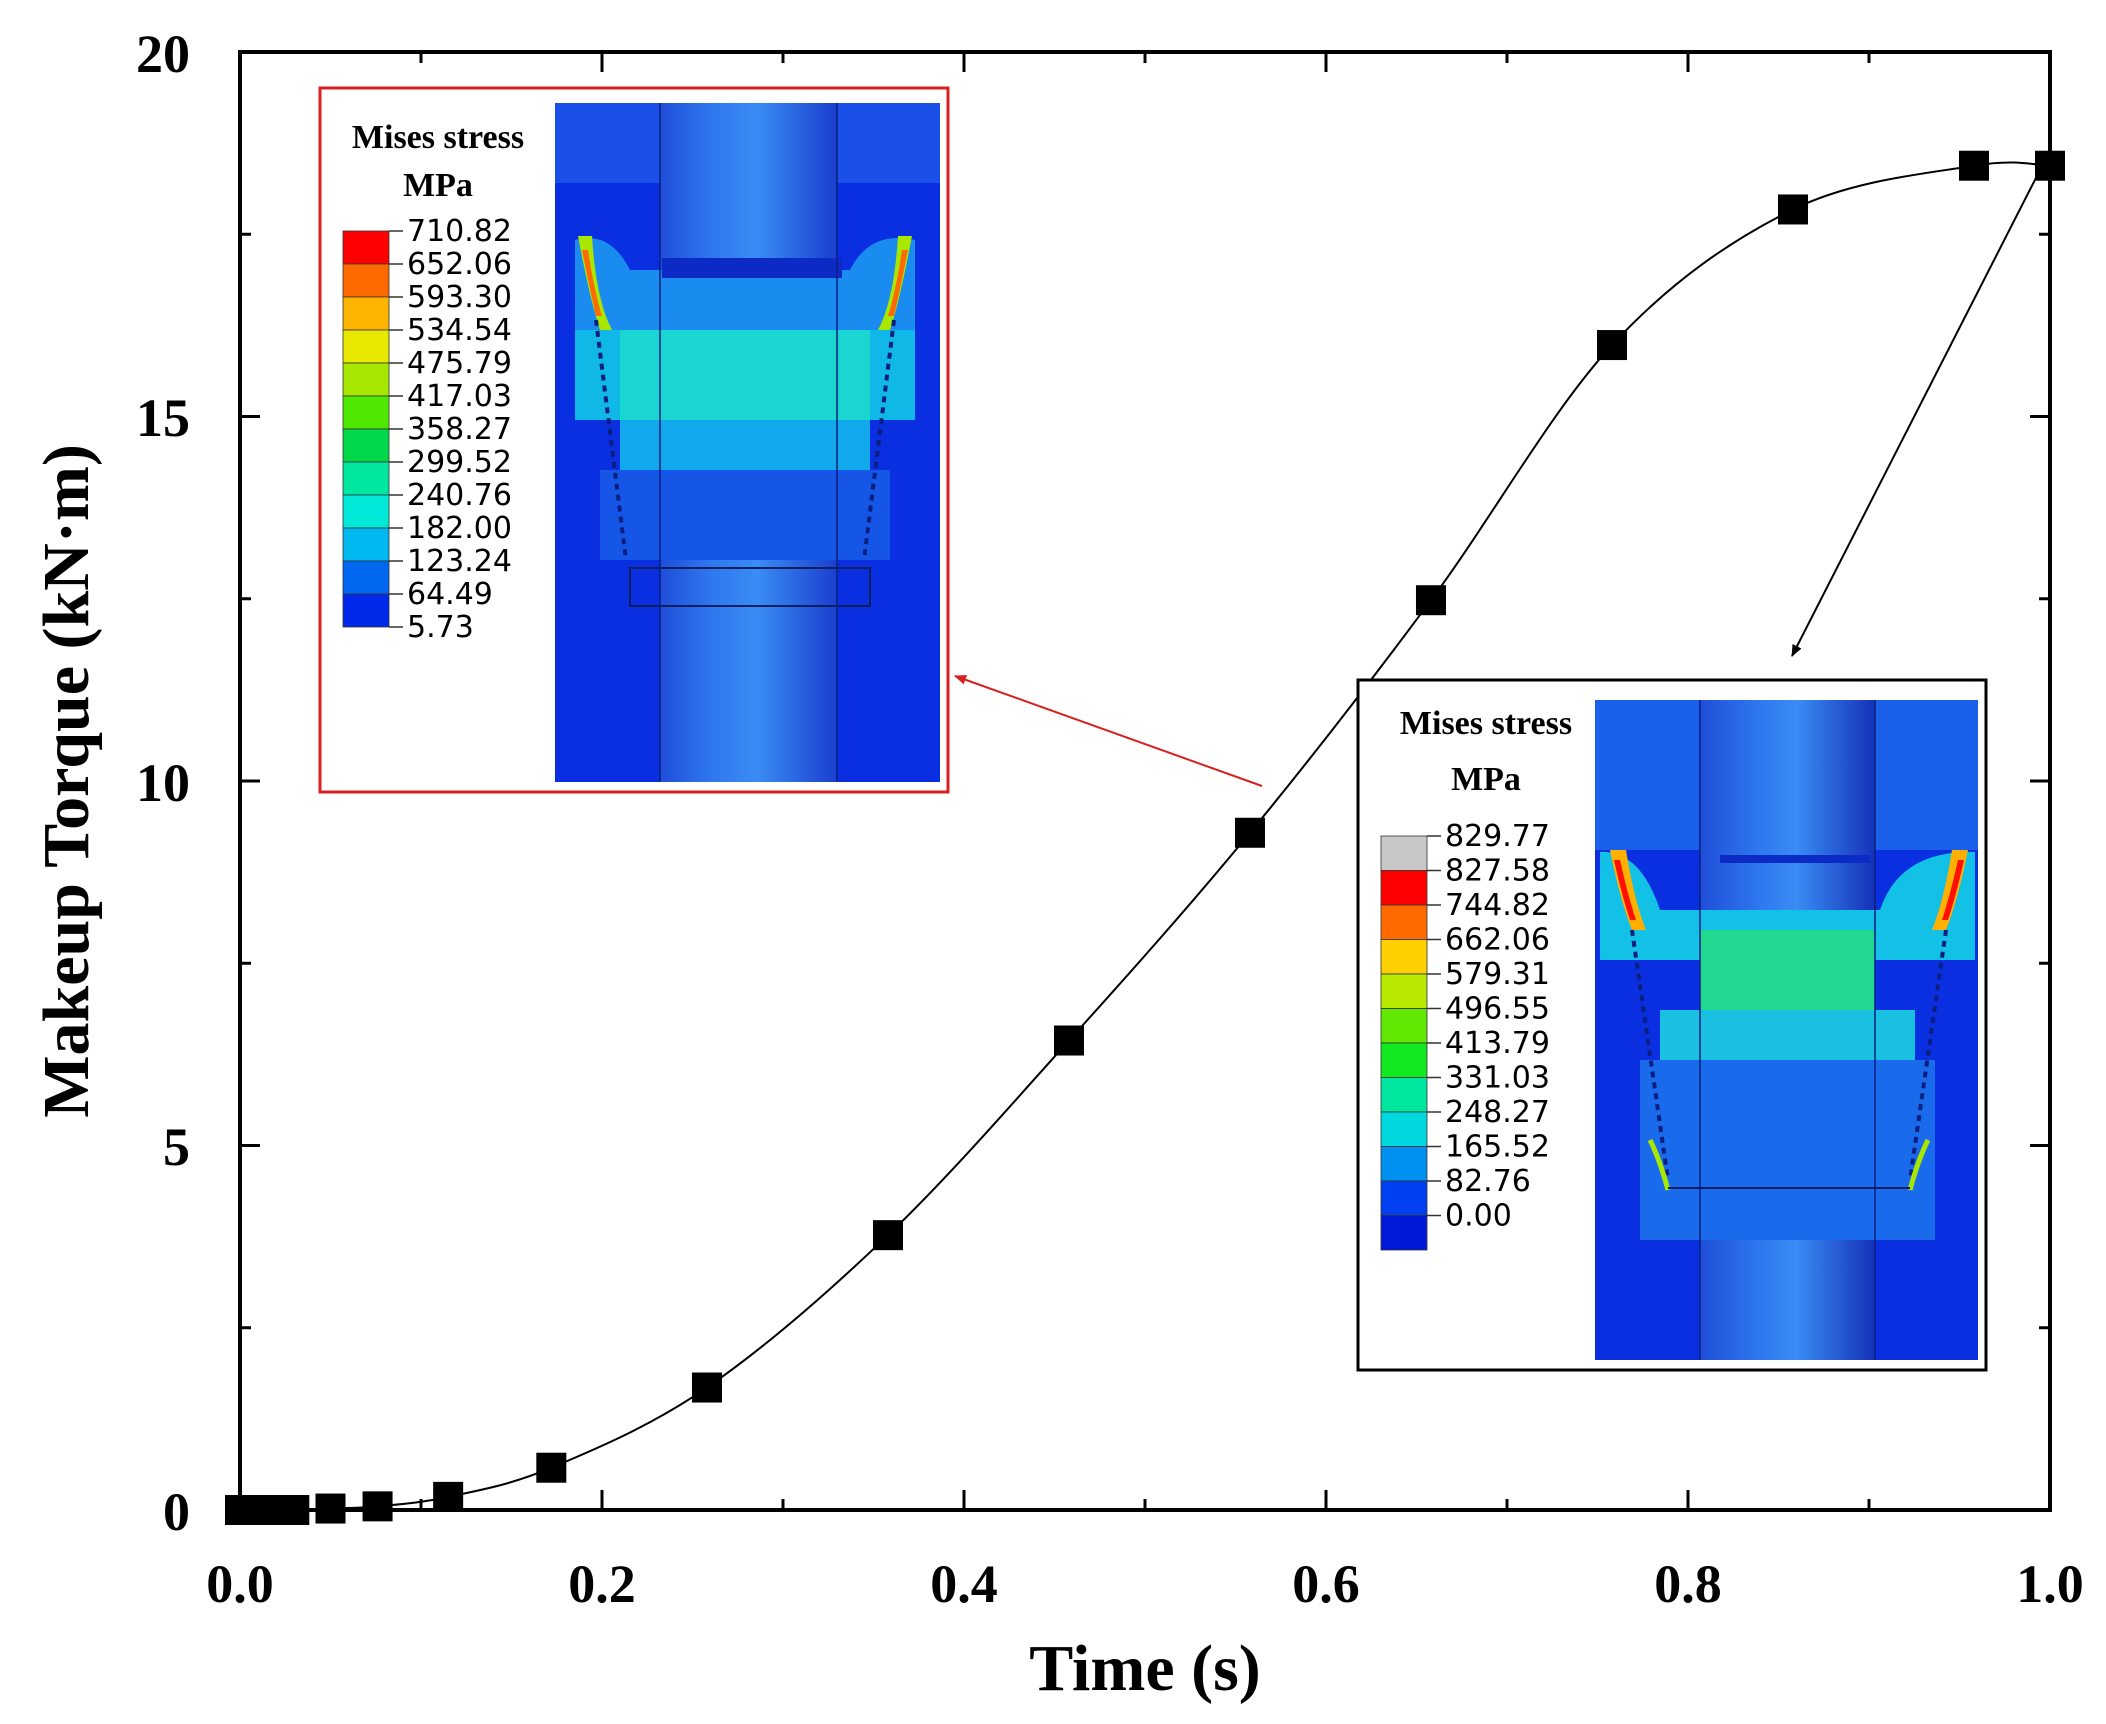  I want to click on y-tick-label: 20, so click(163, 54).